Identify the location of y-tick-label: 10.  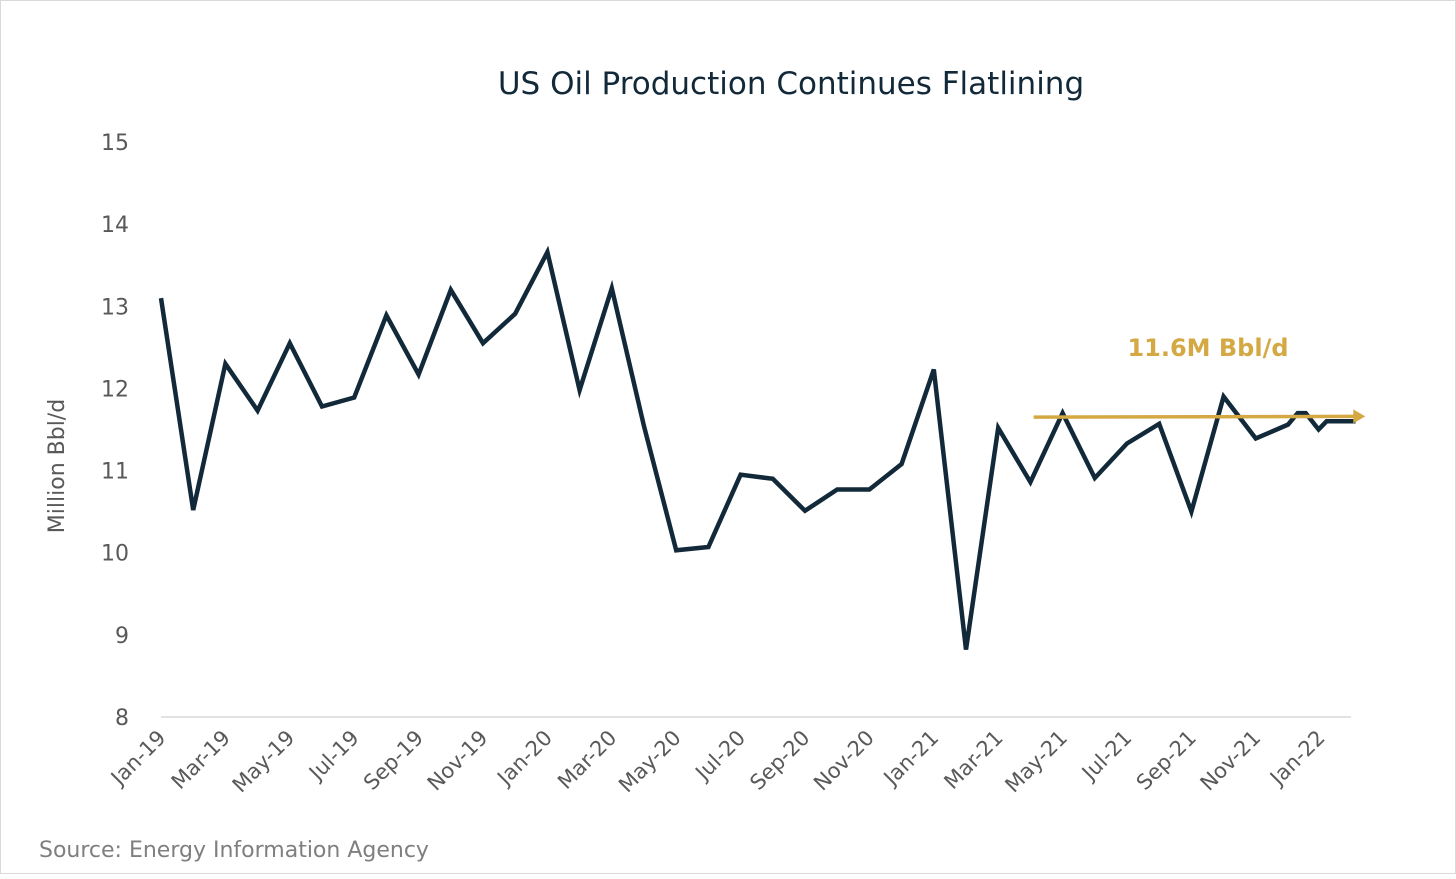
(115, 554).